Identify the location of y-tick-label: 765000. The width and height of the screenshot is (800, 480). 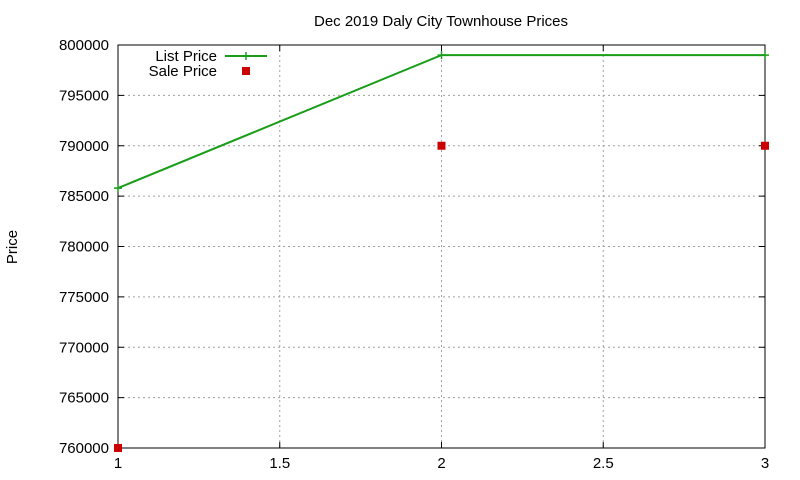
(84, 398).